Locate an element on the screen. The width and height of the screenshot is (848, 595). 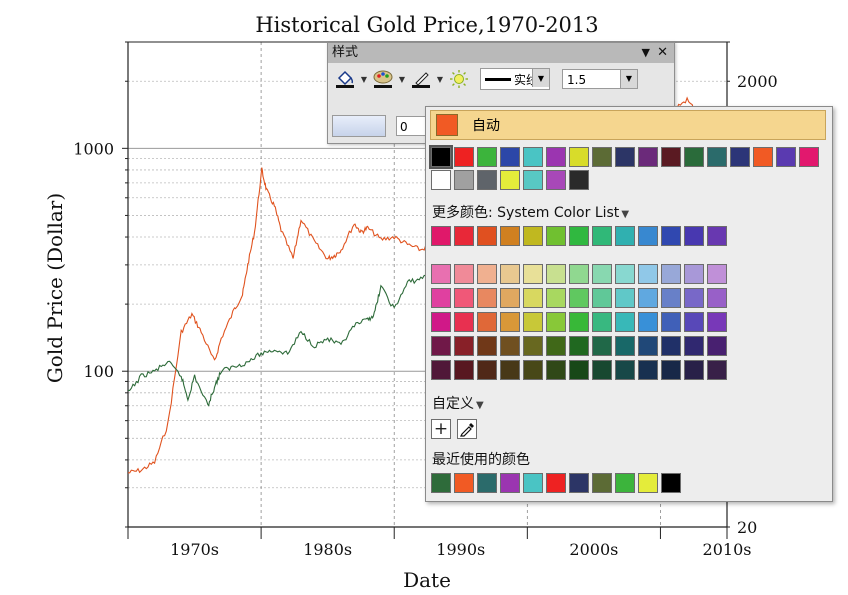
toolbar-titlebar: 样式 ▼ ✕ is located at coordinates (501, 53).